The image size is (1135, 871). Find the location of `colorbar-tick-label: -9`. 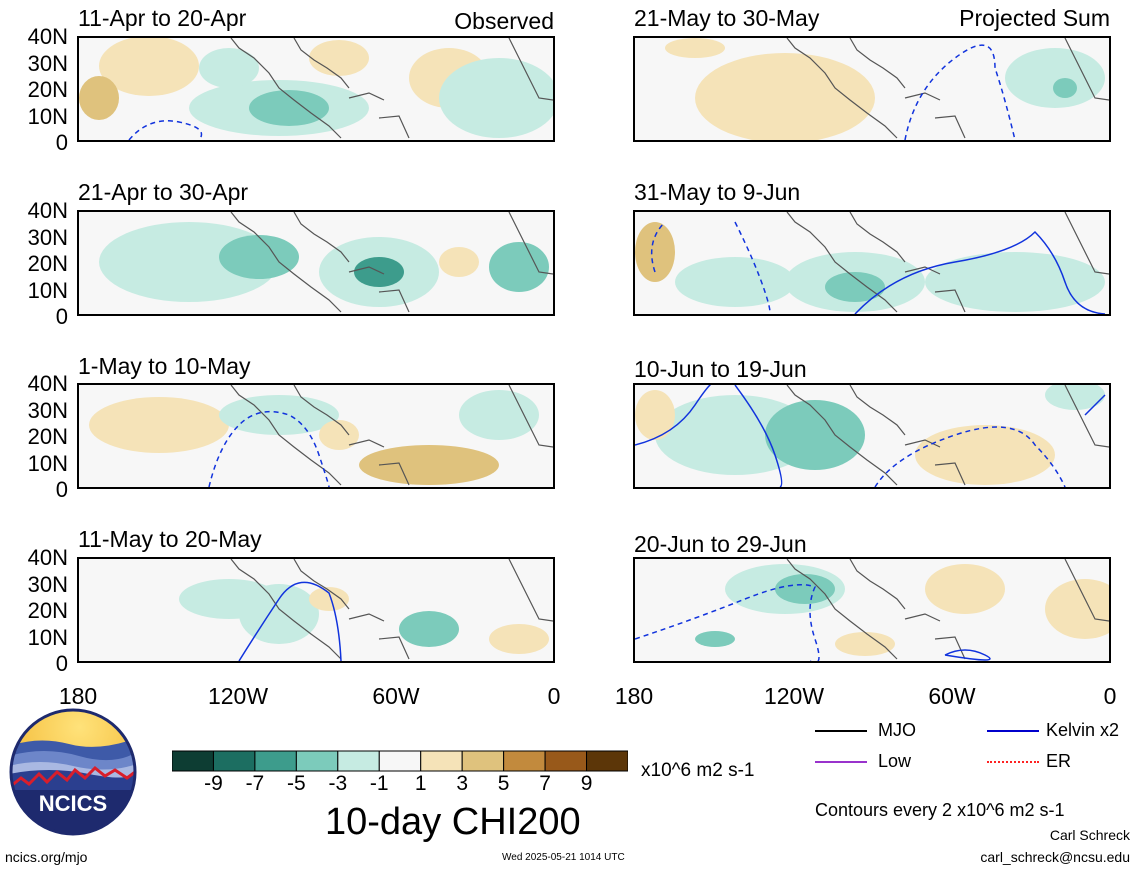

colorbar-tick-label: -9 is located at coordinates (213, 783).